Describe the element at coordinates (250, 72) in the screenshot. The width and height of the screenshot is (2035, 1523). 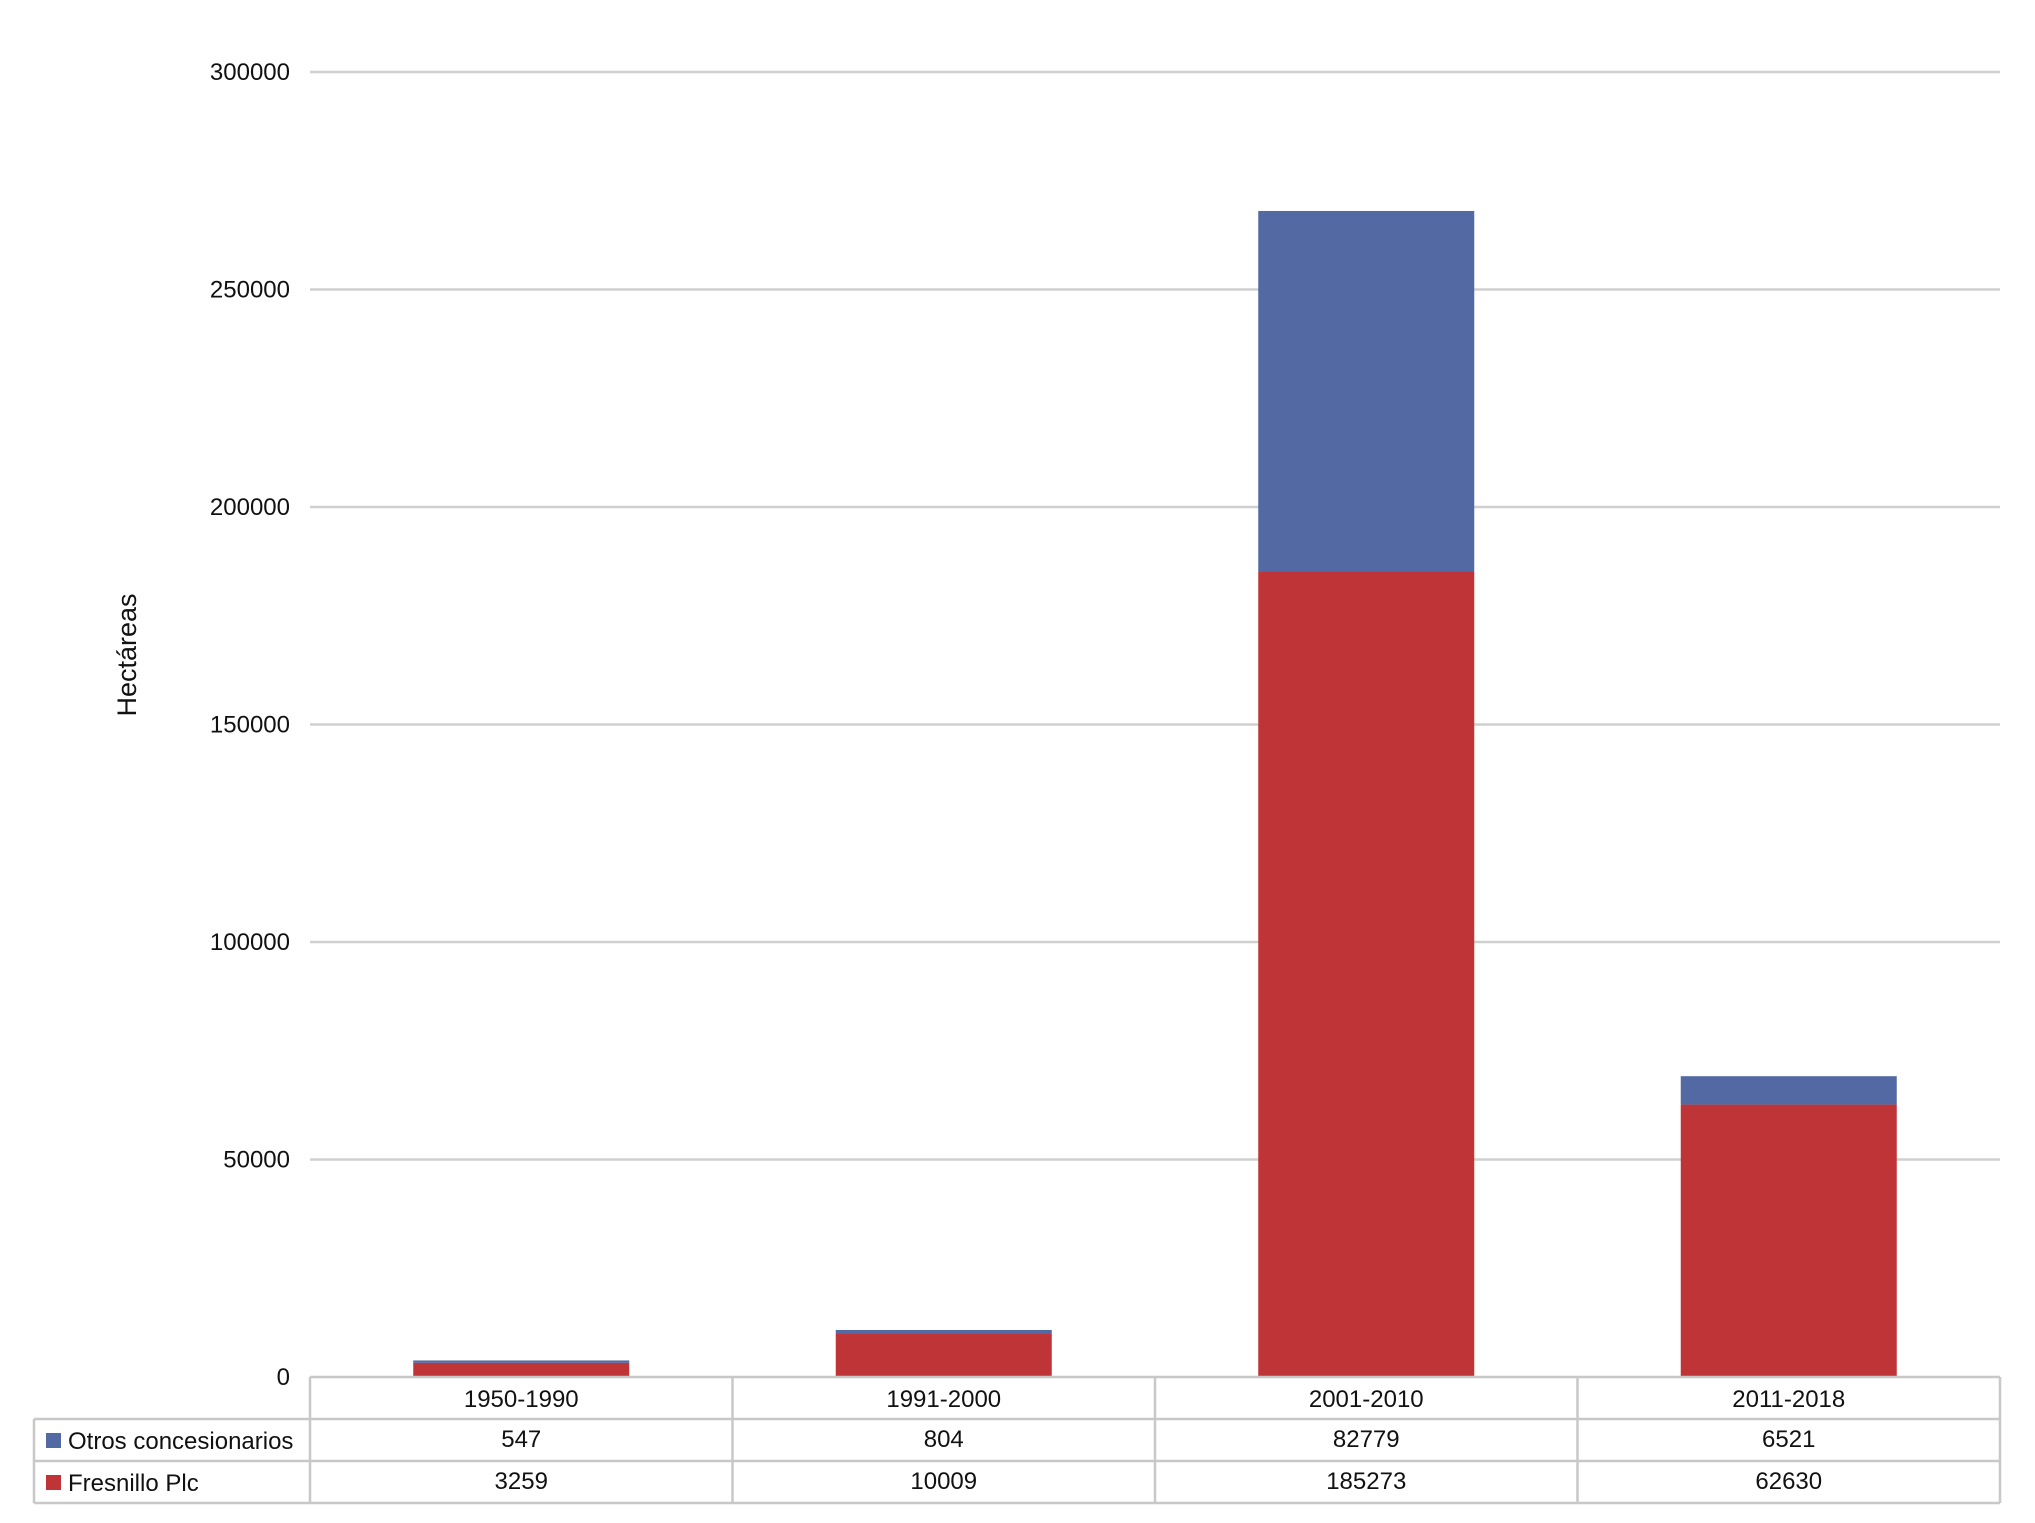
I see `y-tick-label: 300000` at that location.